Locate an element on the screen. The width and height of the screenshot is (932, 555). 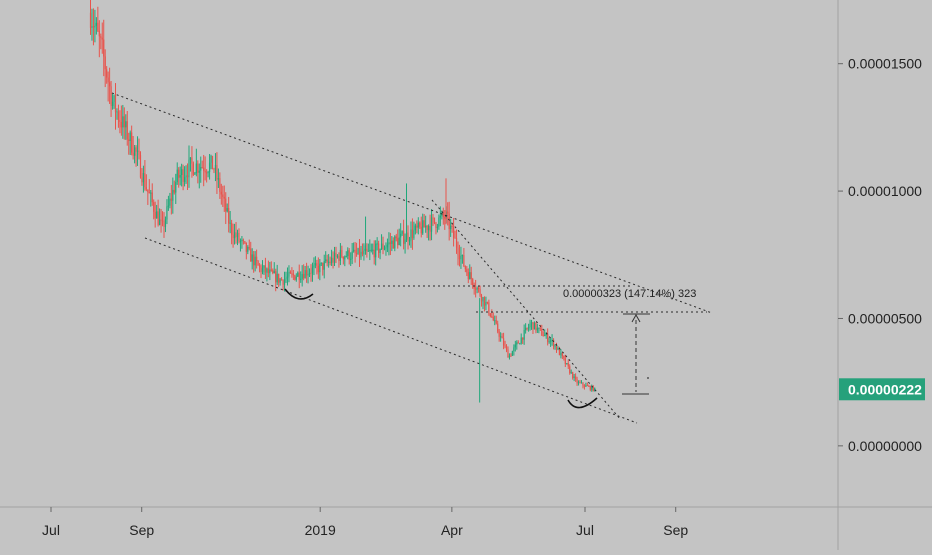
wedge-upper-line is located at coordinates (526, 310).